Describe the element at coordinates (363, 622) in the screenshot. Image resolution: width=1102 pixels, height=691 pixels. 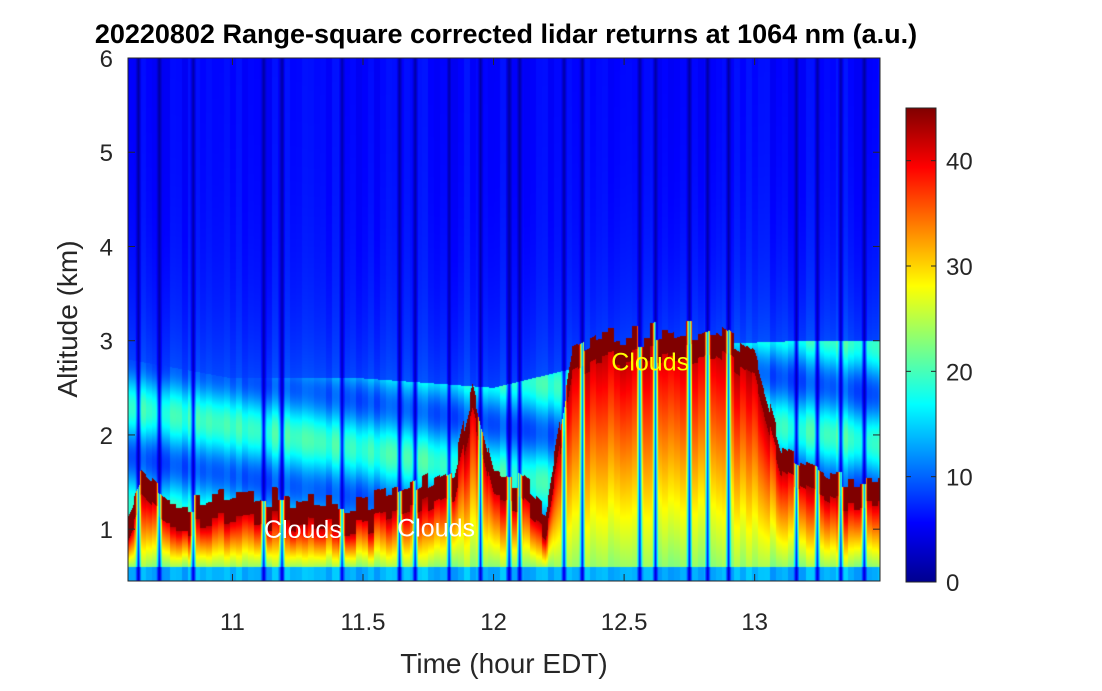
I see `x-tick-label: 11.5` at that location.